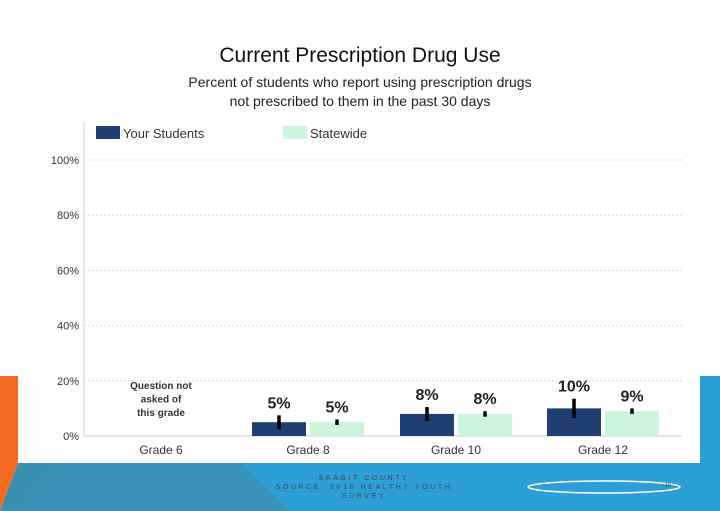  Describe the element at coordinates (308, 450) in the screenshot. I see `x-tick-label-grade-8: Grade 8` at that location.